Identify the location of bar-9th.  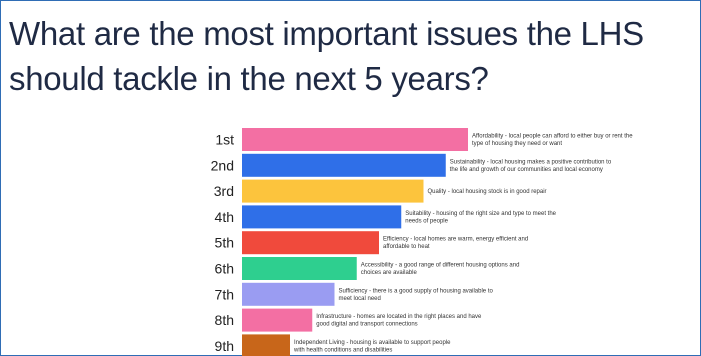
(266, 345).